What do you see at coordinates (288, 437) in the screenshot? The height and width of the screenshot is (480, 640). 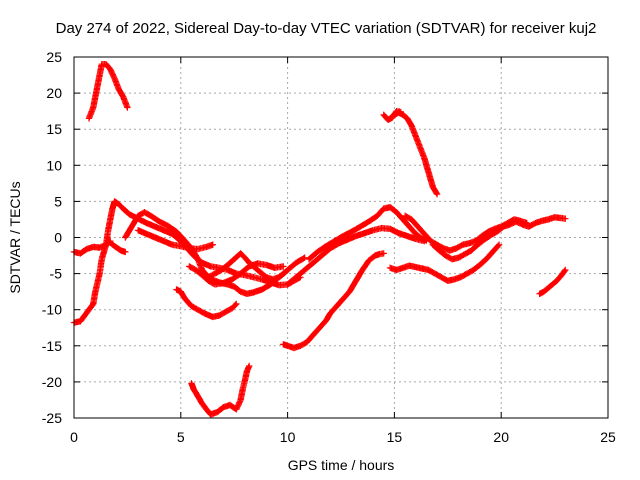 I see `x-tick-label: 10` at bounding box center [288, 437].